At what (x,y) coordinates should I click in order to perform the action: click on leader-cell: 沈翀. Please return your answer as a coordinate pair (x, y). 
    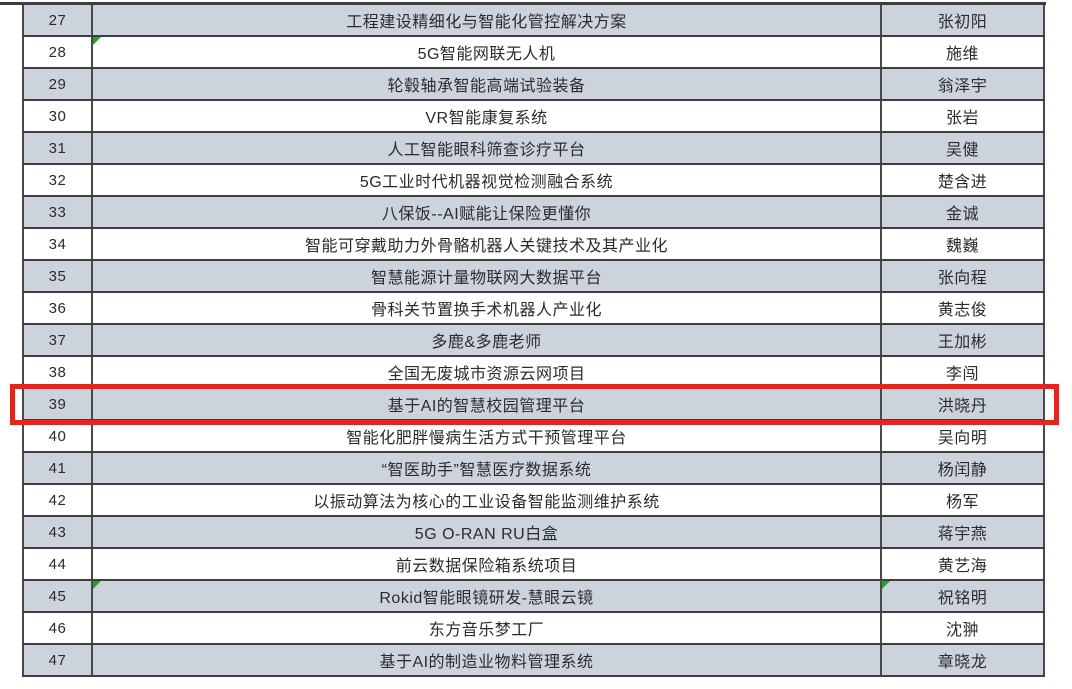
    Looking at the image, I should click on (962, 628).